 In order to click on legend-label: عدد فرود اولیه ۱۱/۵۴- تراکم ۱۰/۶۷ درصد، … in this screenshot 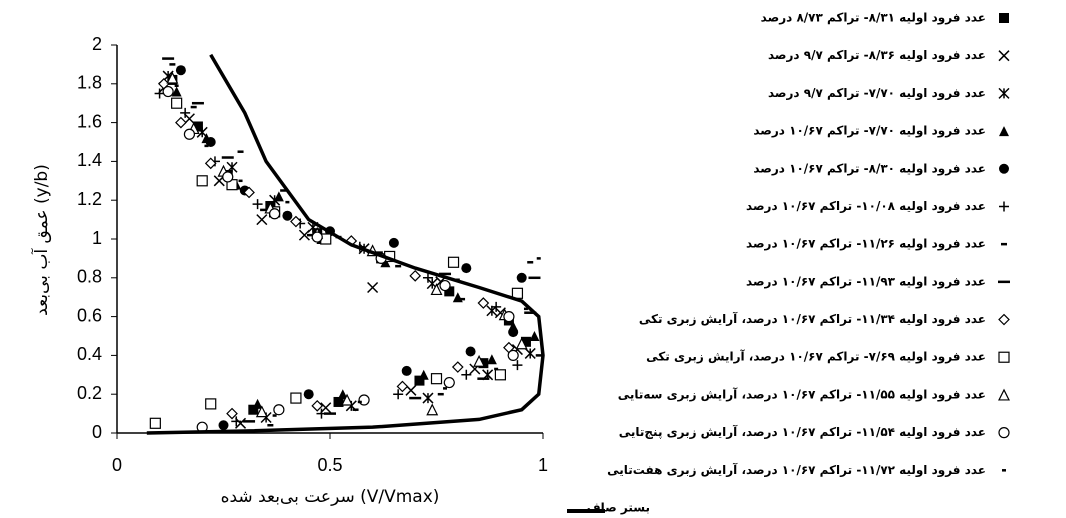, I will do `click(802, 432)`.